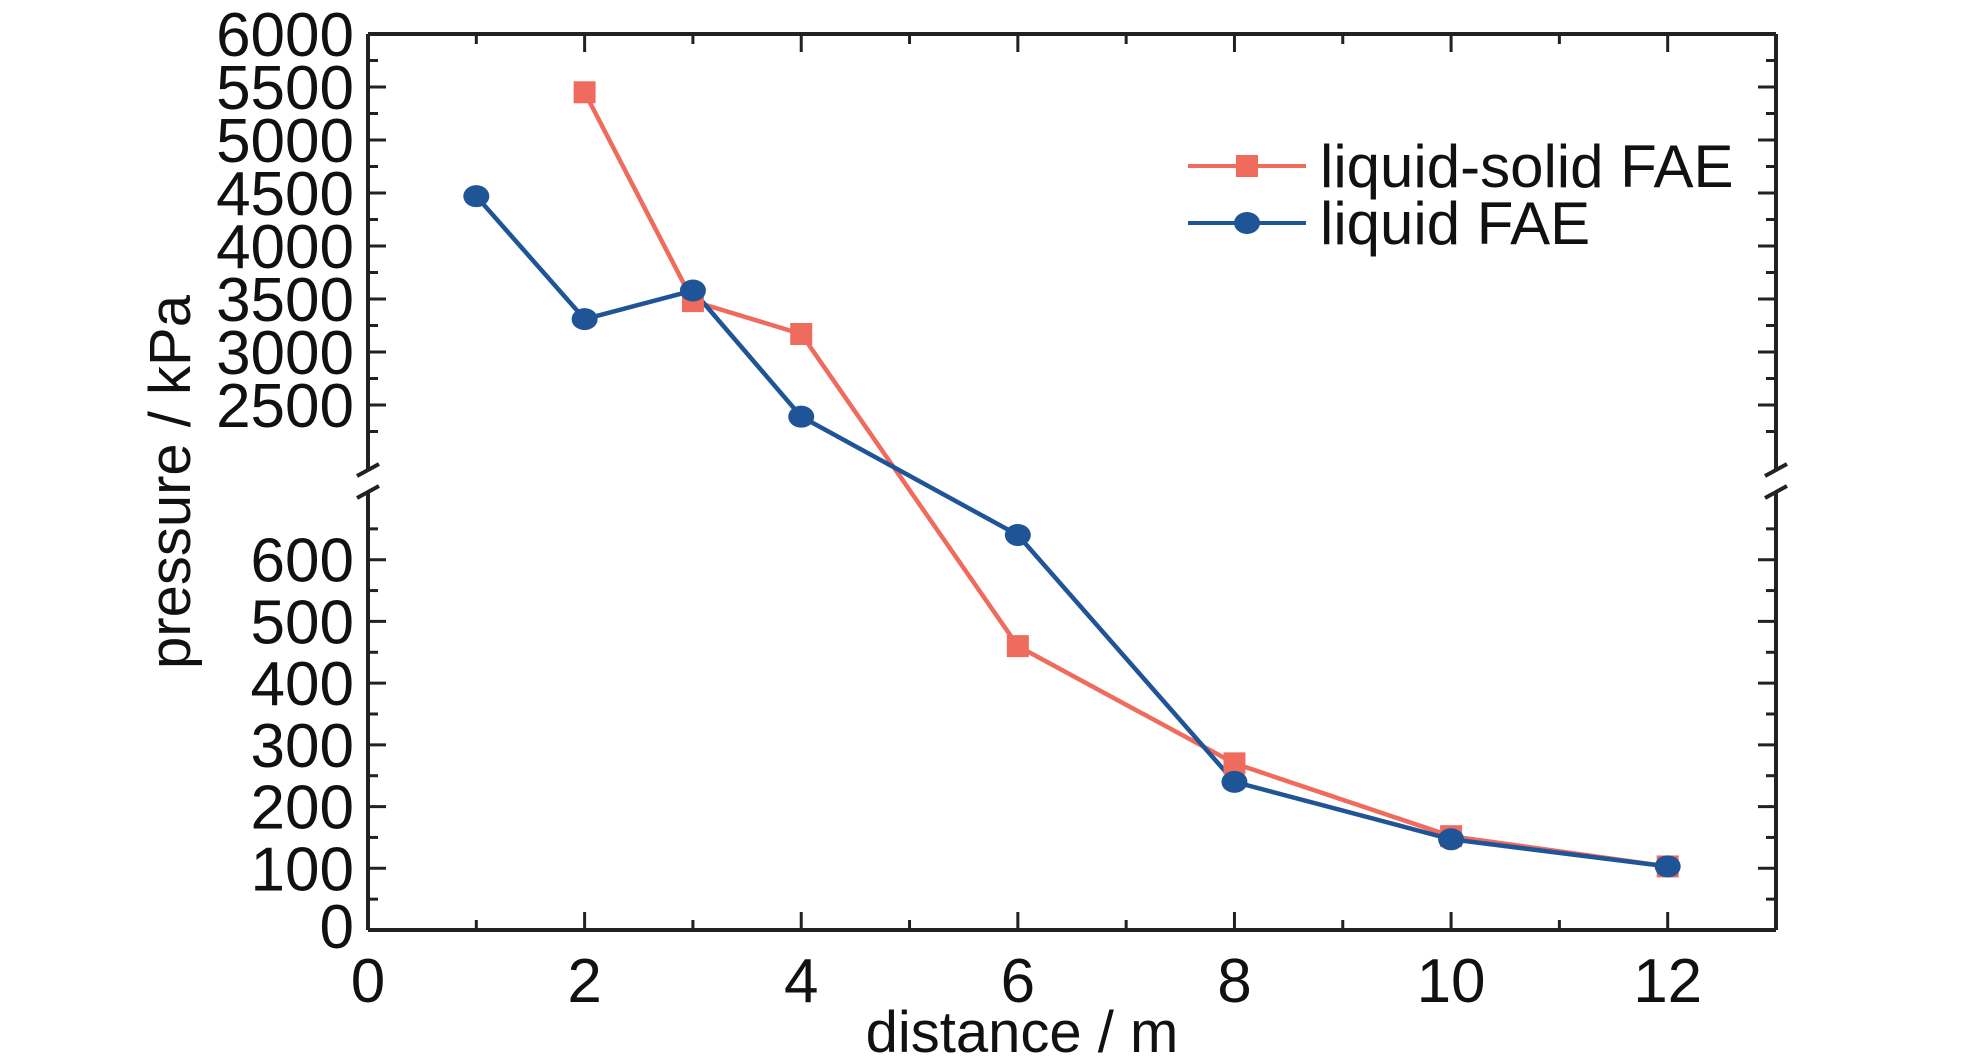  What do you see at coordinates (1455, 223) in the screenshot?
I see `legend-label: liquid FAE` at bounding box center [1455, 223].